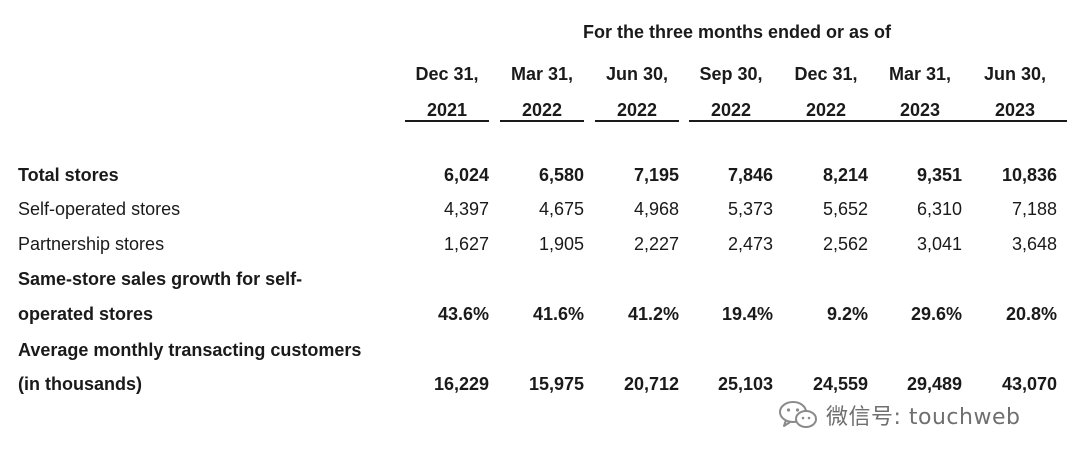  I want to click on table-cell: 9,351, so click(939, 175).